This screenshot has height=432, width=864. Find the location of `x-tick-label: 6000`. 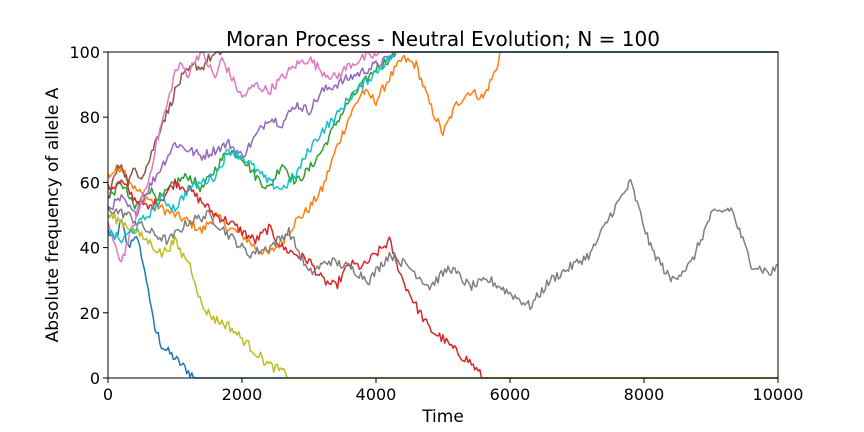

x-tick-label: 6000 is located at coordinates (510, 394).